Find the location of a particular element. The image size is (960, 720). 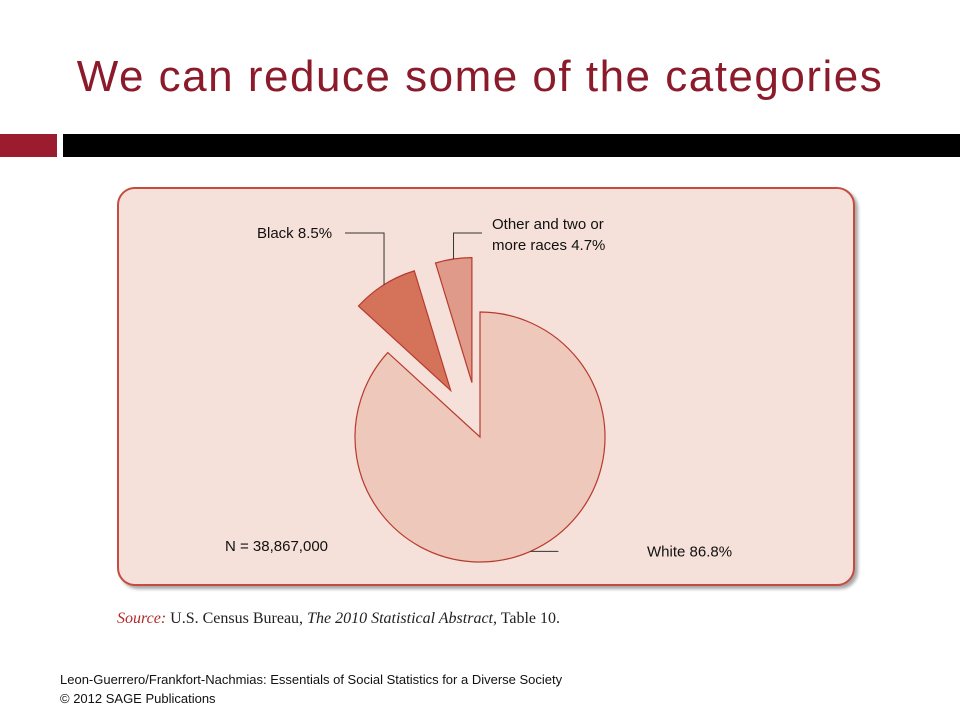

n-label: N = 38,867,000 is located at coordinates (276, 546).